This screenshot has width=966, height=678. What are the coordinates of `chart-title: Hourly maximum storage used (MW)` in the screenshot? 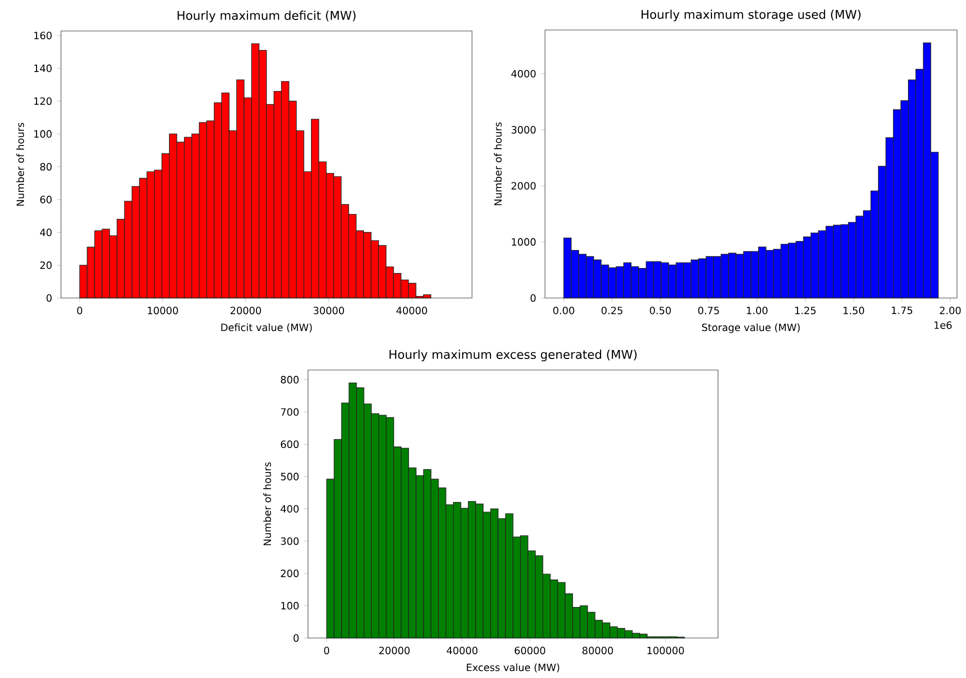 It's located at (751, 16).